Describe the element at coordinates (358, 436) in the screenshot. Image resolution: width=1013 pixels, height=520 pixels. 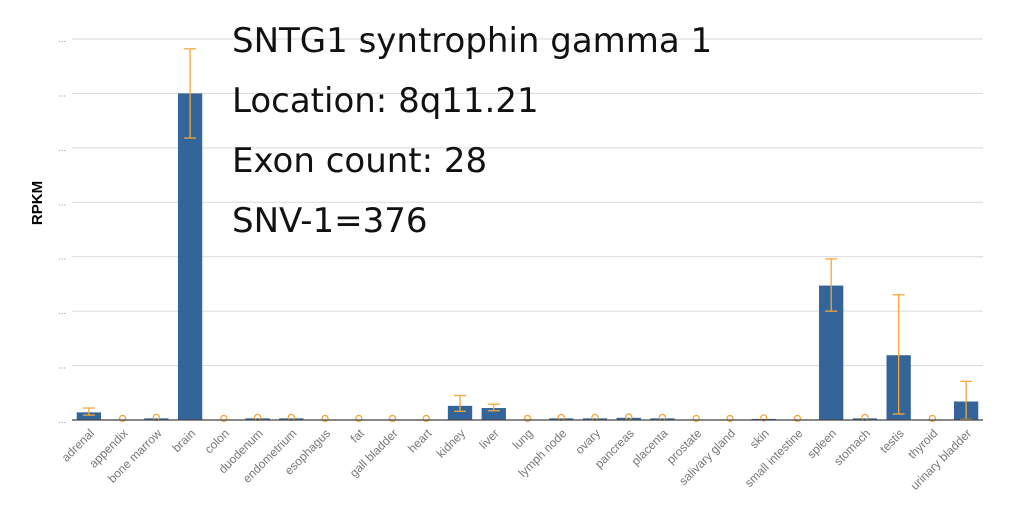
I see `x-tick-label: fat` at that location.